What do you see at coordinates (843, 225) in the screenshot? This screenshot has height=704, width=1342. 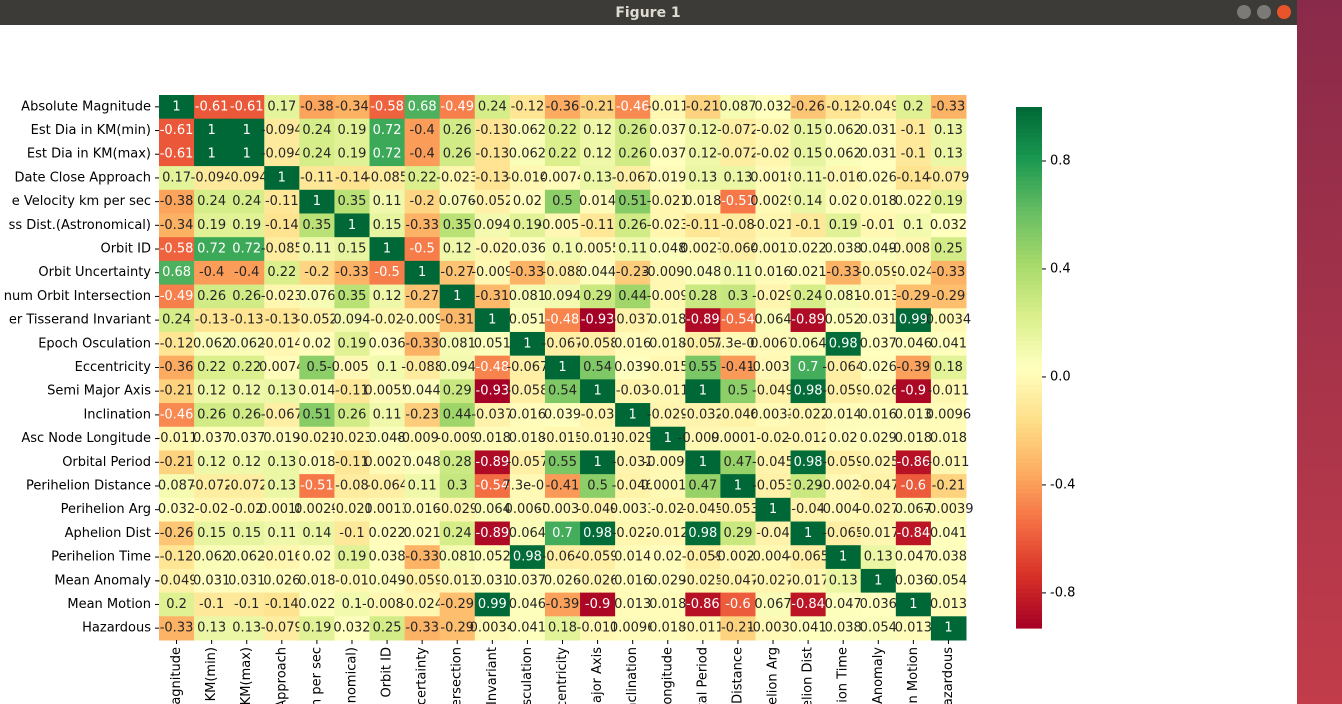 I see `cell-annotation: 0.19` at bounding box center [843, 225].